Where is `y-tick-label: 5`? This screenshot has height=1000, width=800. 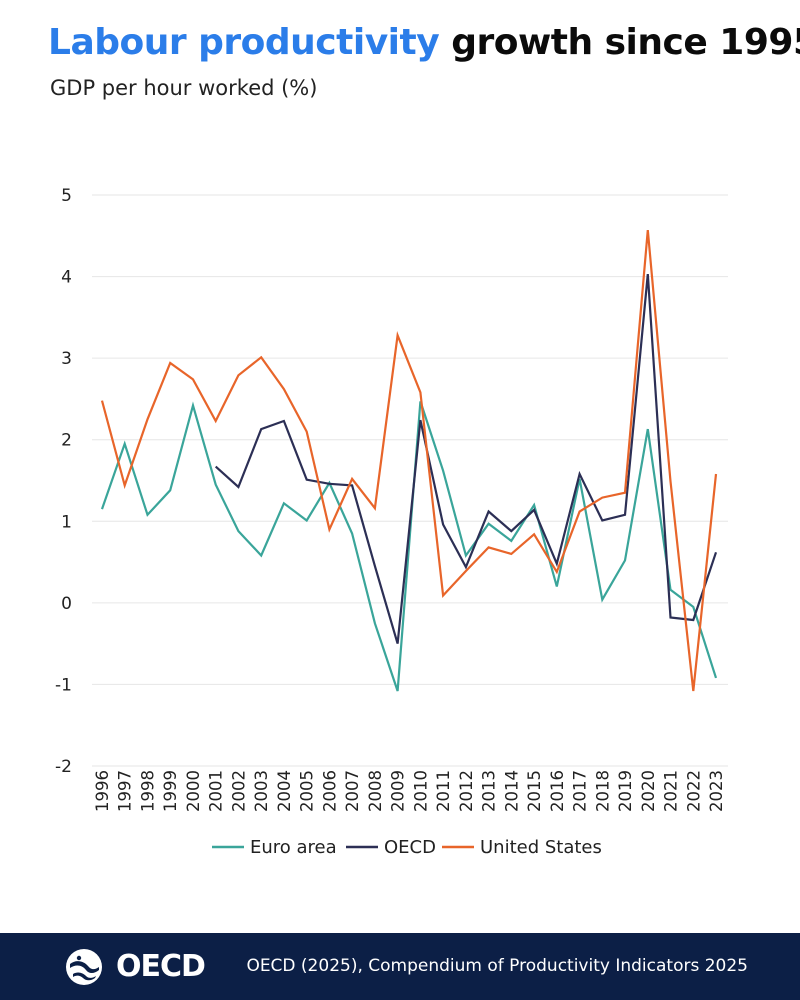
y-tick-label: 5 is located at coordinates (66, 196).